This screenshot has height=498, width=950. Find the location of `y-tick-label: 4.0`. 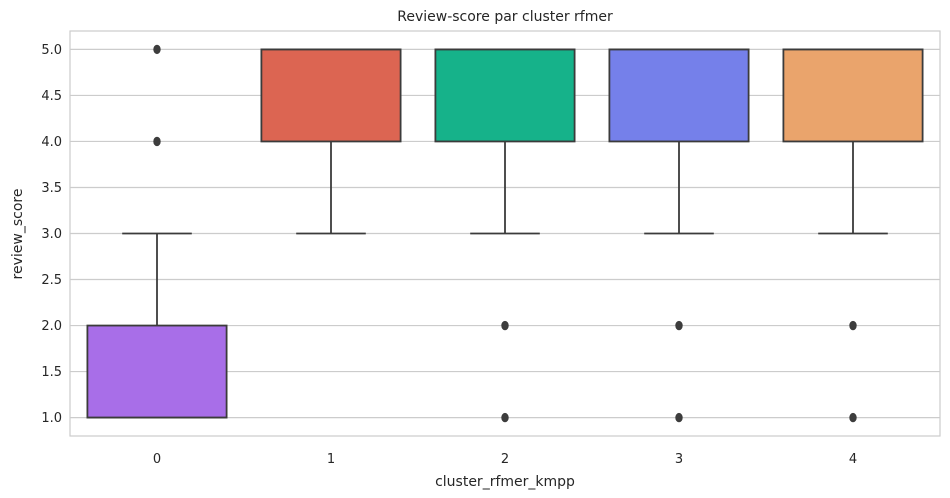

y-tick-label: 4.0 is located at coordinates (51, 142).